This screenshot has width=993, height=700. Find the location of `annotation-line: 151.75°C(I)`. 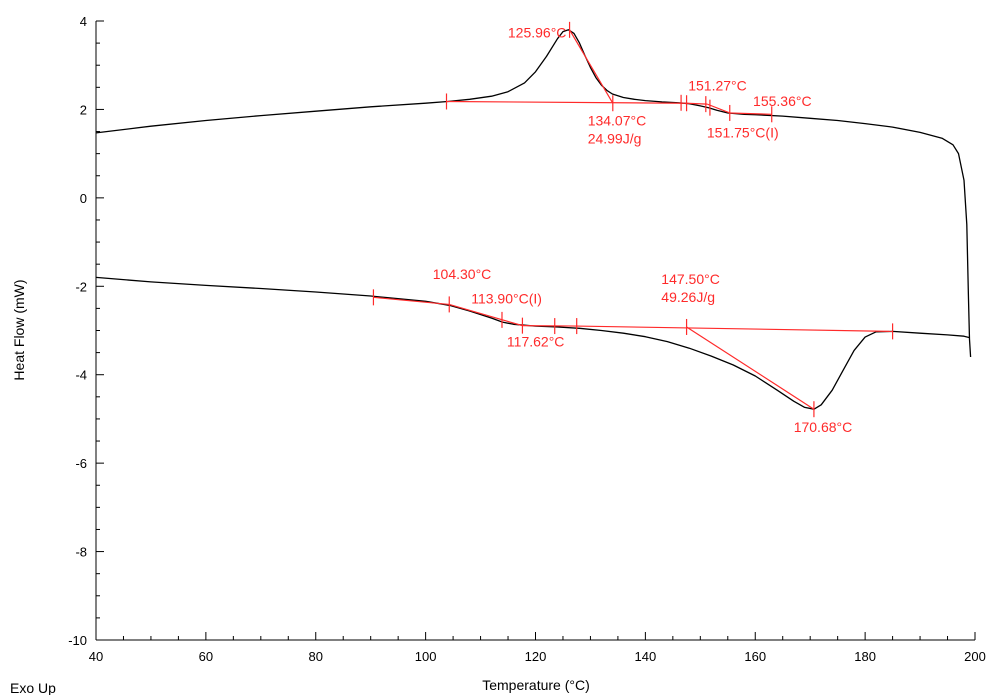

annotation-line: 151.75°C(I) is located at coordinates (743, 133).